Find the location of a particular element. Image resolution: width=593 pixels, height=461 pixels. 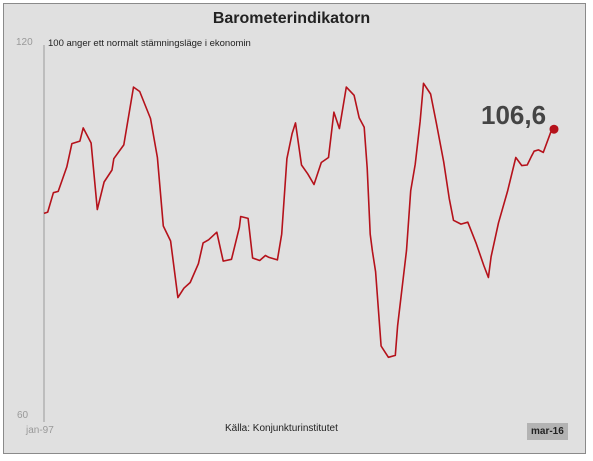

x-axis-end-label: mar-16 is located at coordinates (547, 431).